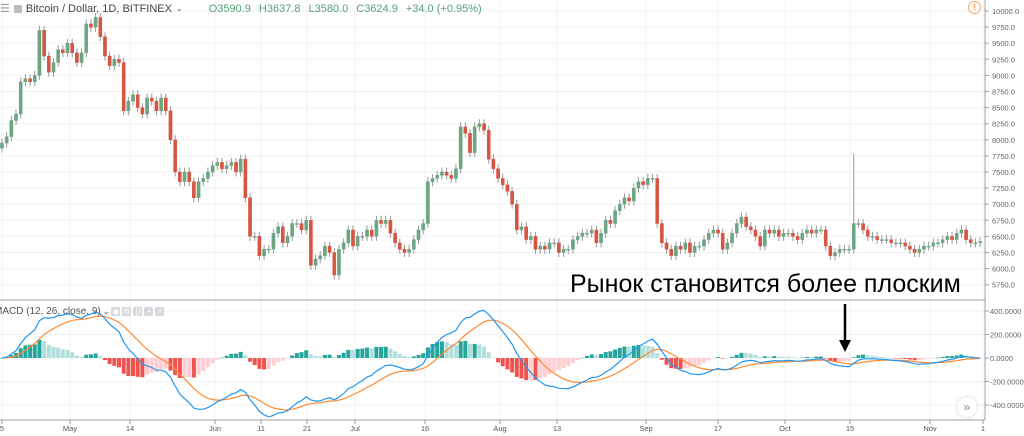  I want to click on time-axis: 5 May 14 Jun 11 21 Jul 16 Aug 13 Sep 17 Oct 15 Nov 1, so click(492, 426).